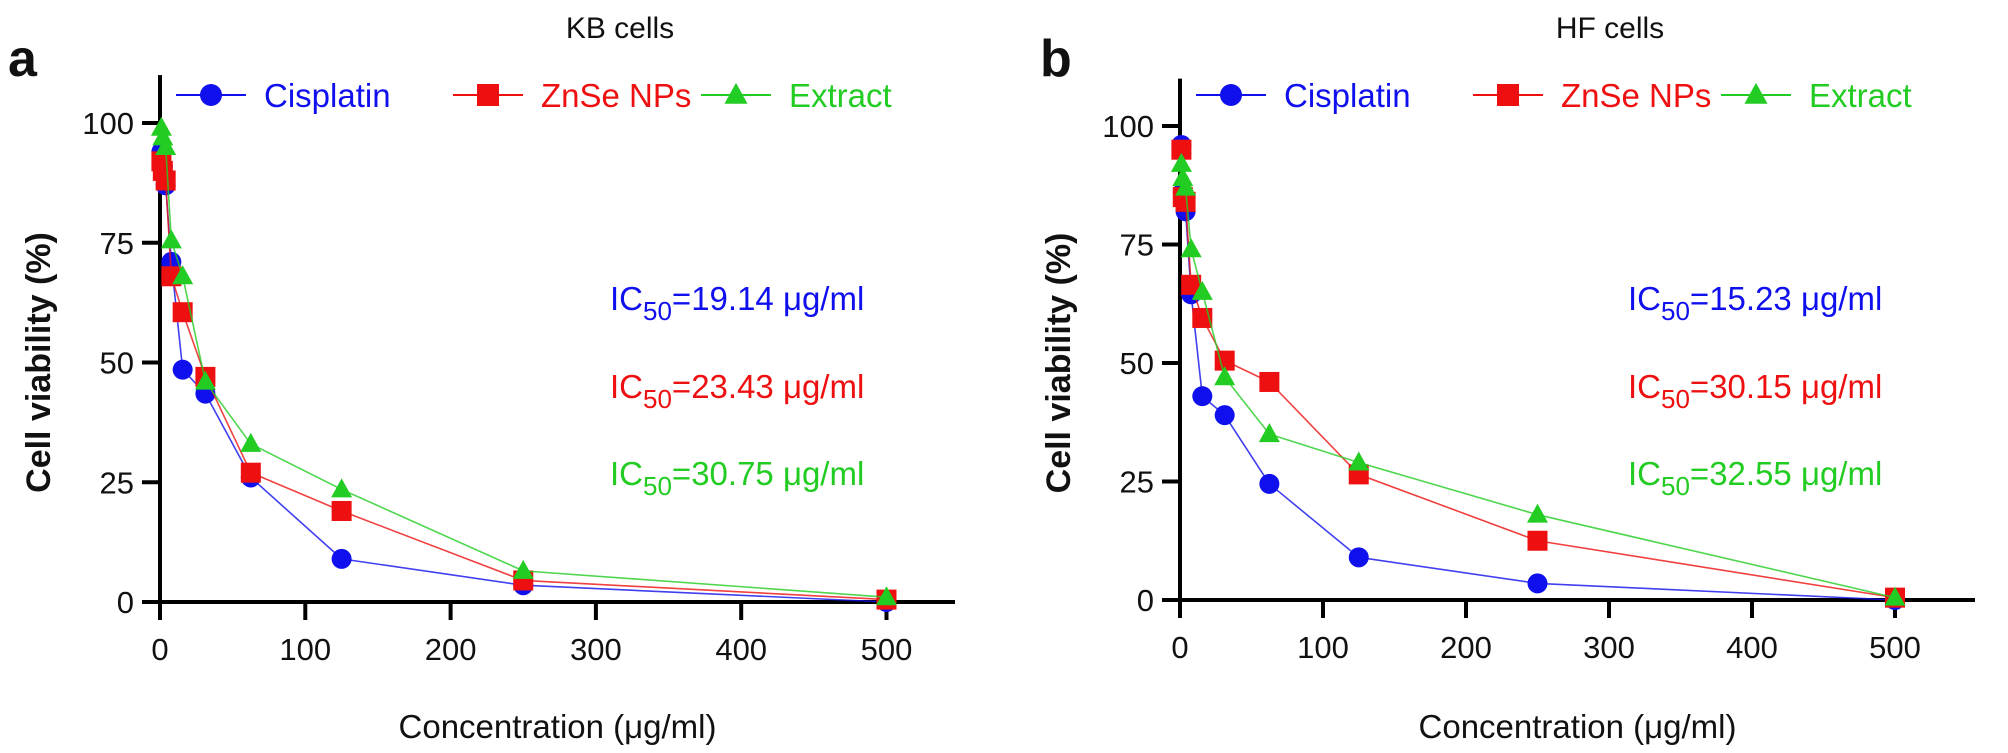  I want to click on x-tick-label: 500, so click(887, 649).